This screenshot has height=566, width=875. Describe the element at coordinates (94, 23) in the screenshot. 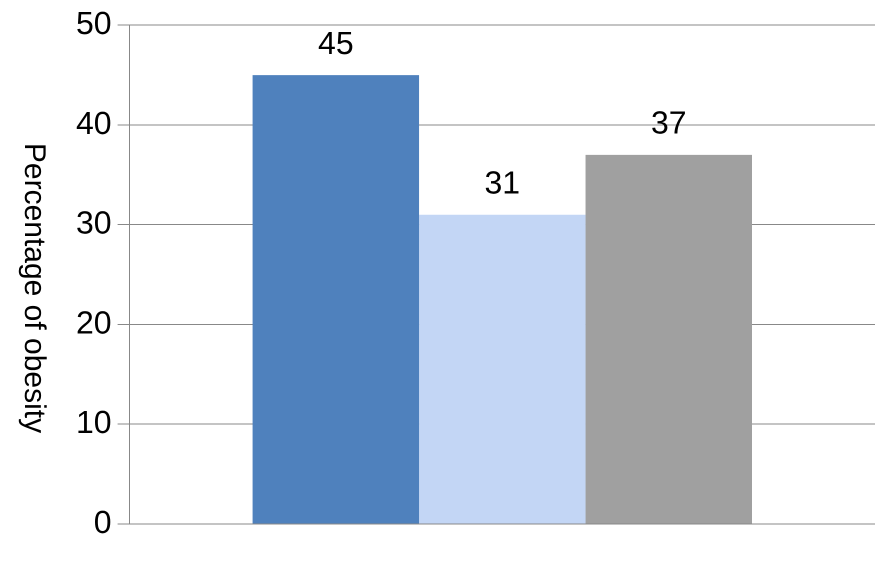

I see `y-tick-label: 50` at that location.